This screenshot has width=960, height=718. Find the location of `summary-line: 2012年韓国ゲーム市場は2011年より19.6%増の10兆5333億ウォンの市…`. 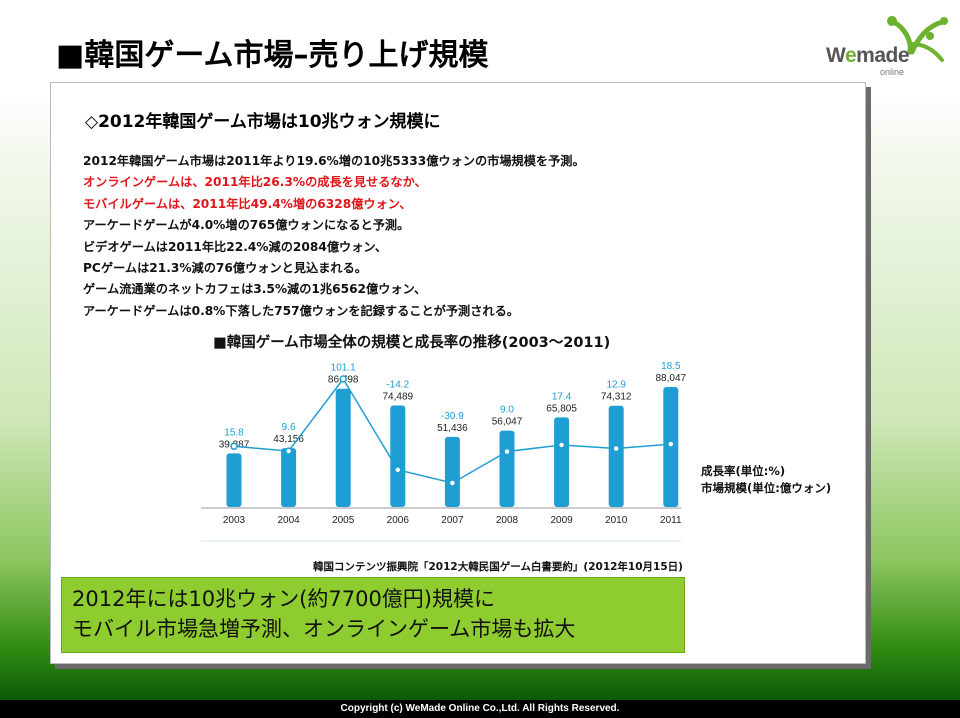

summary-line: 2012年韓国ゲーム市場は2011年より19.6%増の10兆5333億ウォンの市… is located at coordinates (334, 161).